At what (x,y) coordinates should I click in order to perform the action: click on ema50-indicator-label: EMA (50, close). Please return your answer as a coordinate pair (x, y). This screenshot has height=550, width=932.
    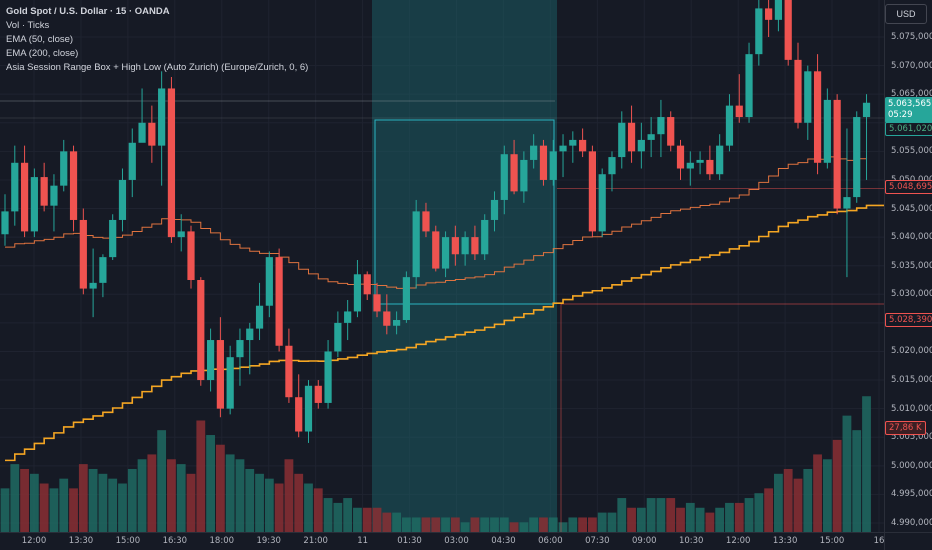
    Looking at the image, I should click on (40, 39).